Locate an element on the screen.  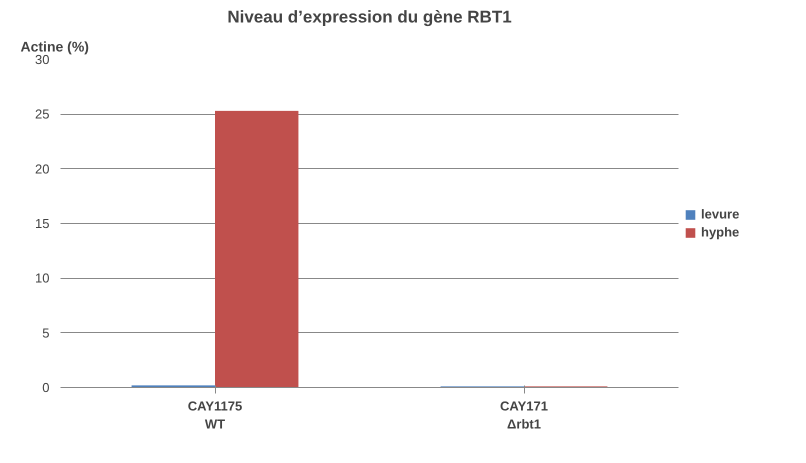
y-tick-label: 30 is located at coordinates (42, 59).